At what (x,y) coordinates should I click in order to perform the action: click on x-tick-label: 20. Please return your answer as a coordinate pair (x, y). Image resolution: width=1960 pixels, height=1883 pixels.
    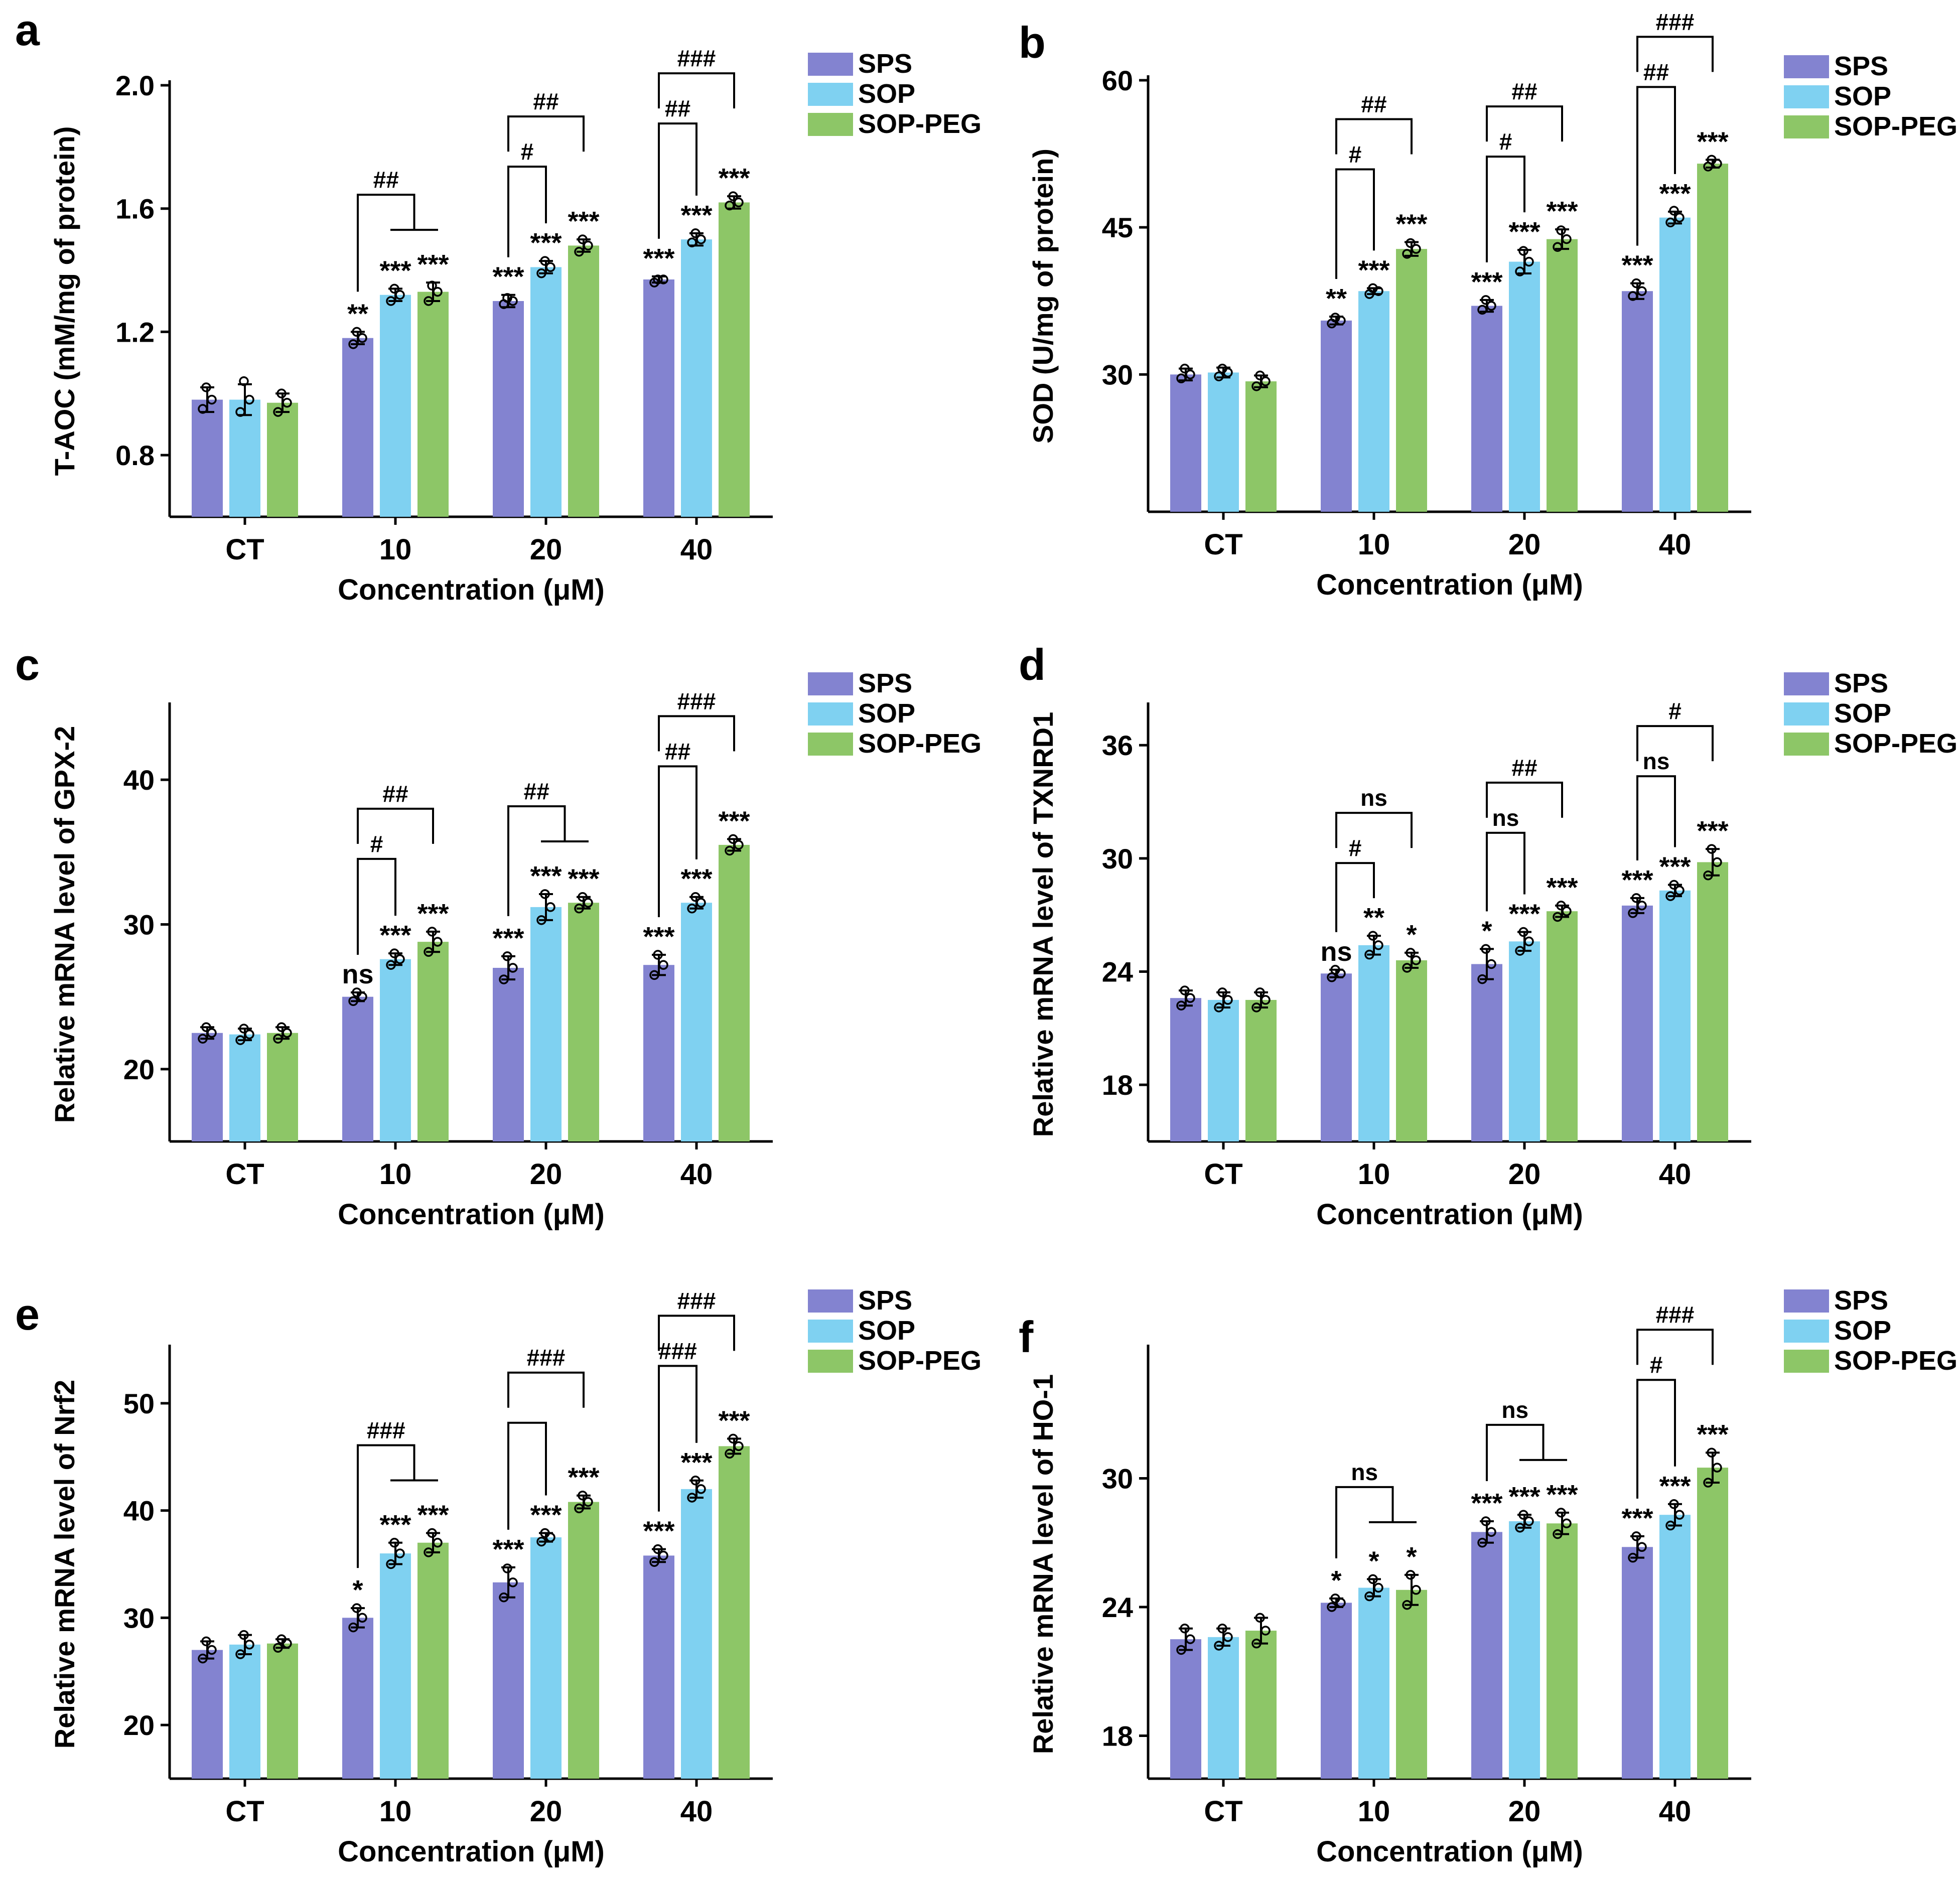
    Looking at the image, I should click on (1524, 1811).